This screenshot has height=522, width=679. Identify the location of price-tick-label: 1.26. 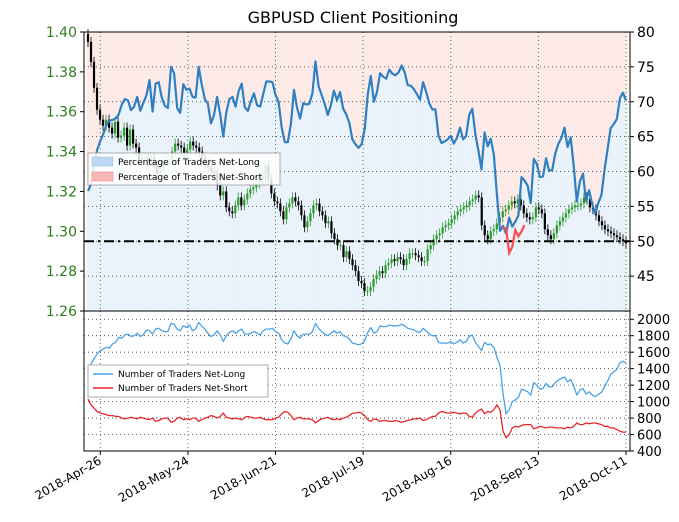
(61, 312).